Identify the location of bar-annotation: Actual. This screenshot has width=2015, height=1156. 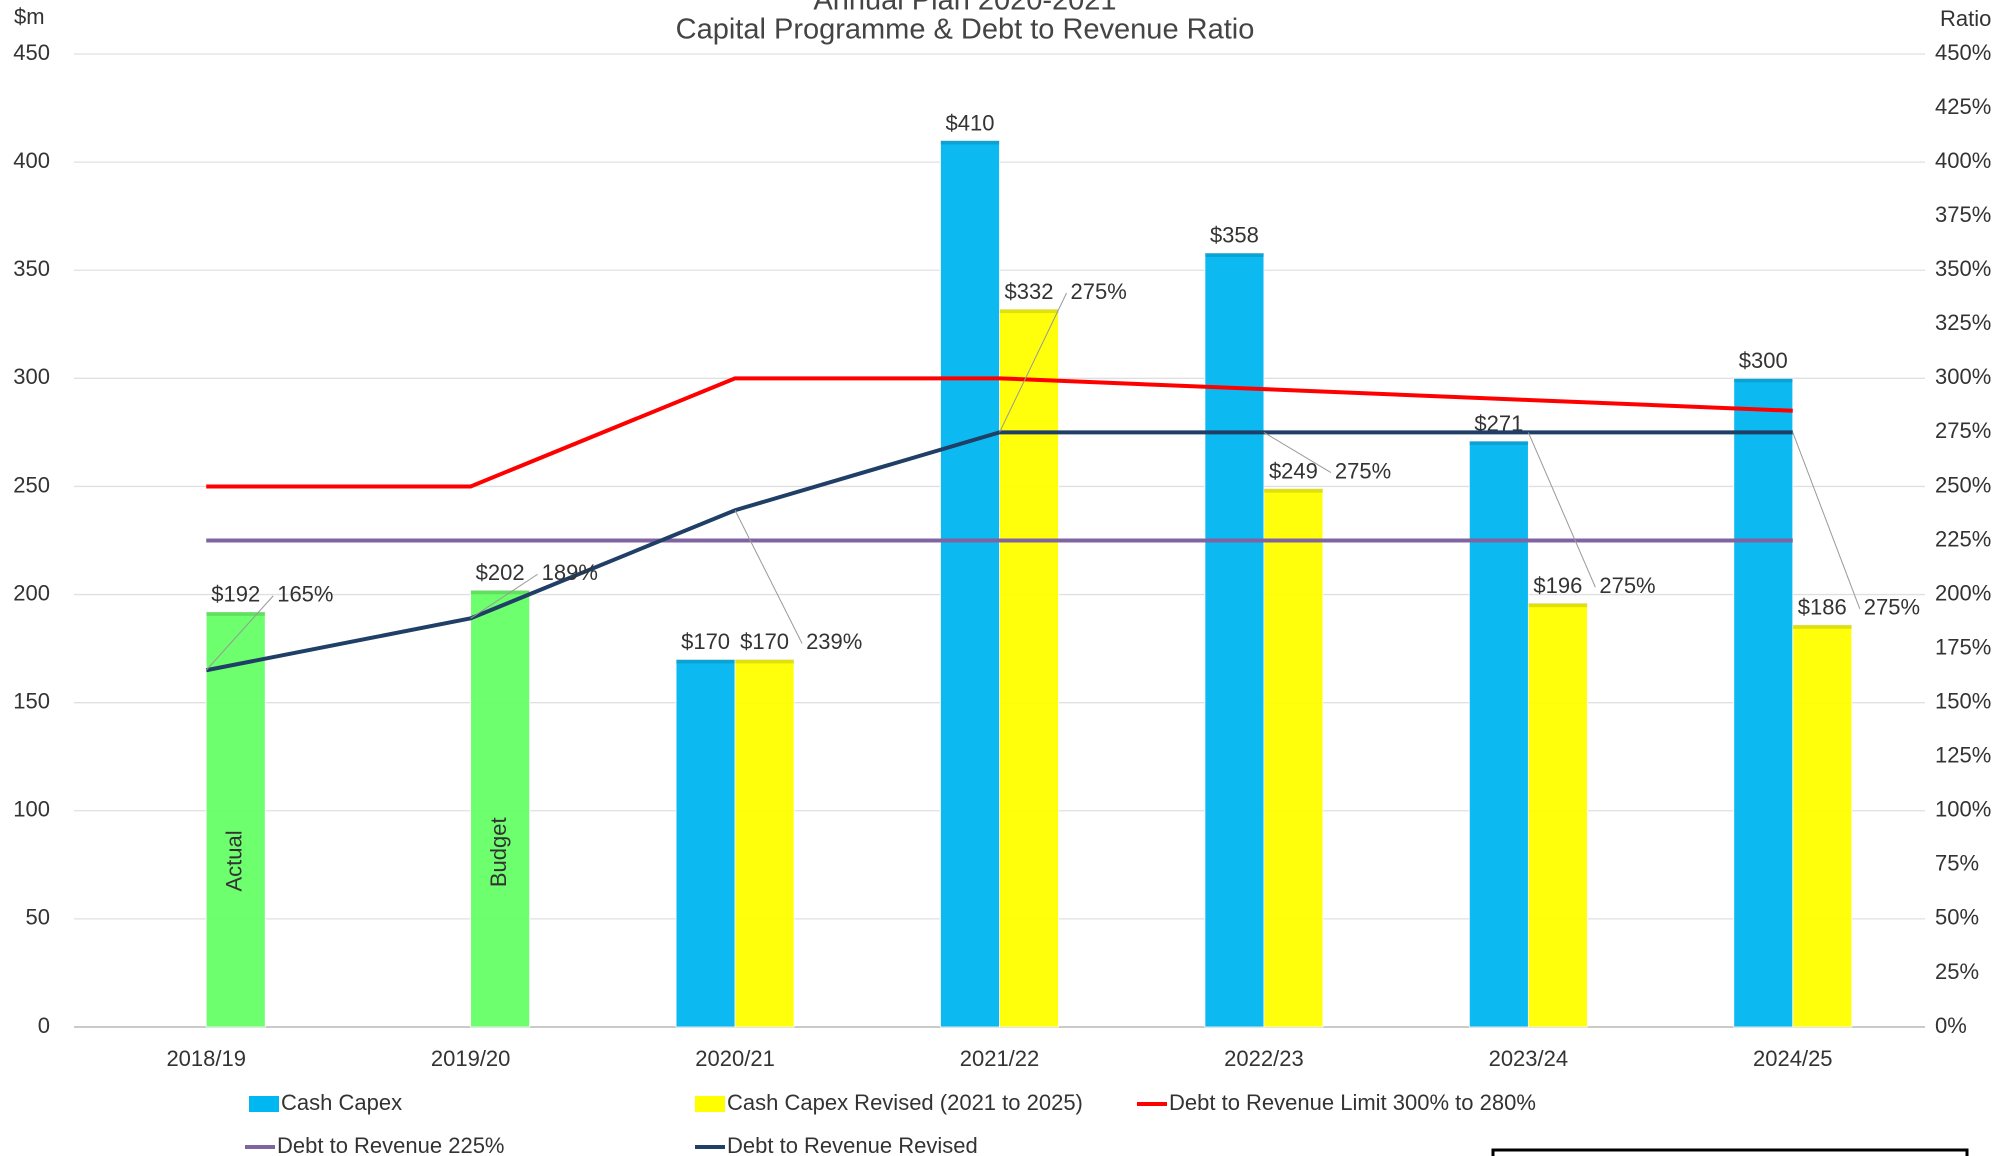
(234, 860).